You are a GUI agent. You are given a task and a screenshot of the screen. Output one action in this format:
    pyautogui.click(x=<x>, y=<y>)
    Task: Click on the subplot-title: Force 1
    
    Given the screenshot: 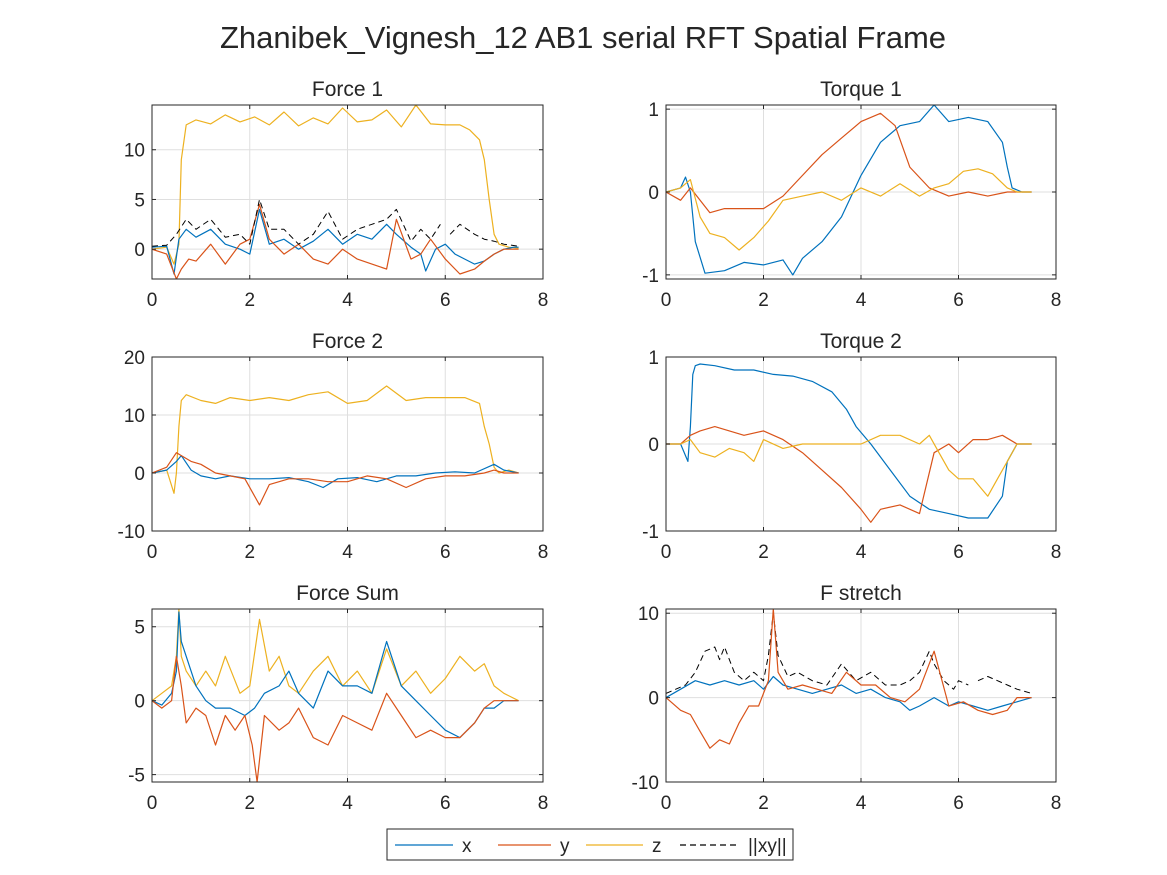 What is the action you would take?
    pyautogui.click(x=347, y=89)
    